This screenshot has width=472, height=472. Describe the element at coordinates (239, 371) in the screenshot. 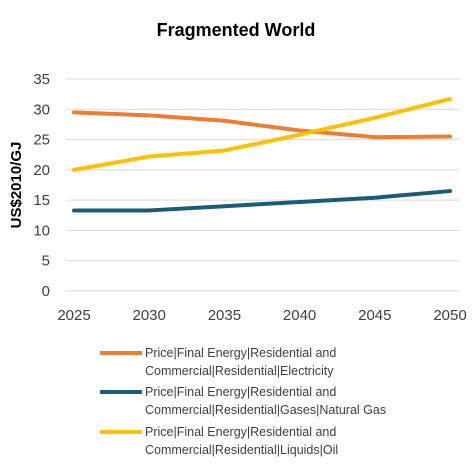

I see `legend-label-0: Commercial|Residential|Electricity` at that location.